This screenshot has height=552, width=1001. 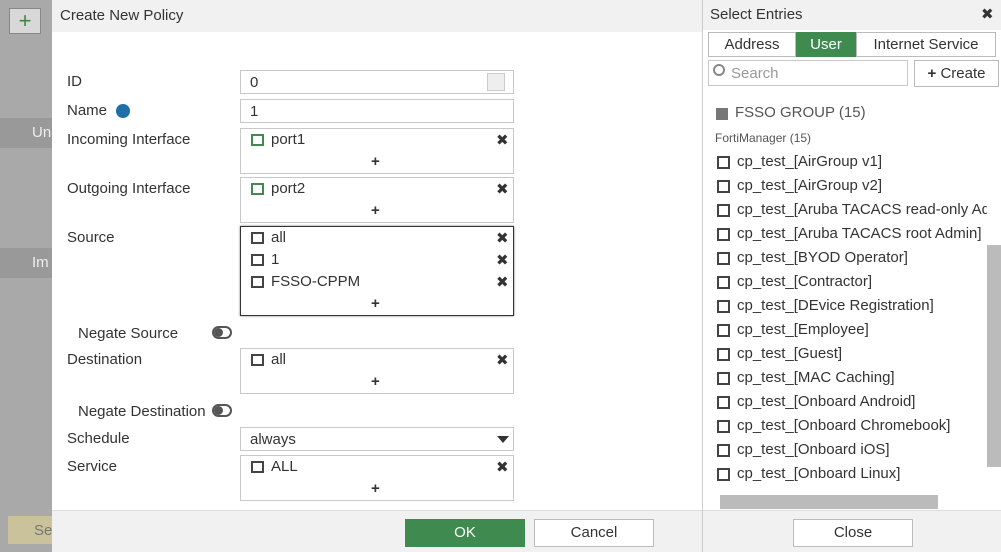 I want to click on entry-item: cp_test_[AirGroup v2], so click(x=810, y=185).